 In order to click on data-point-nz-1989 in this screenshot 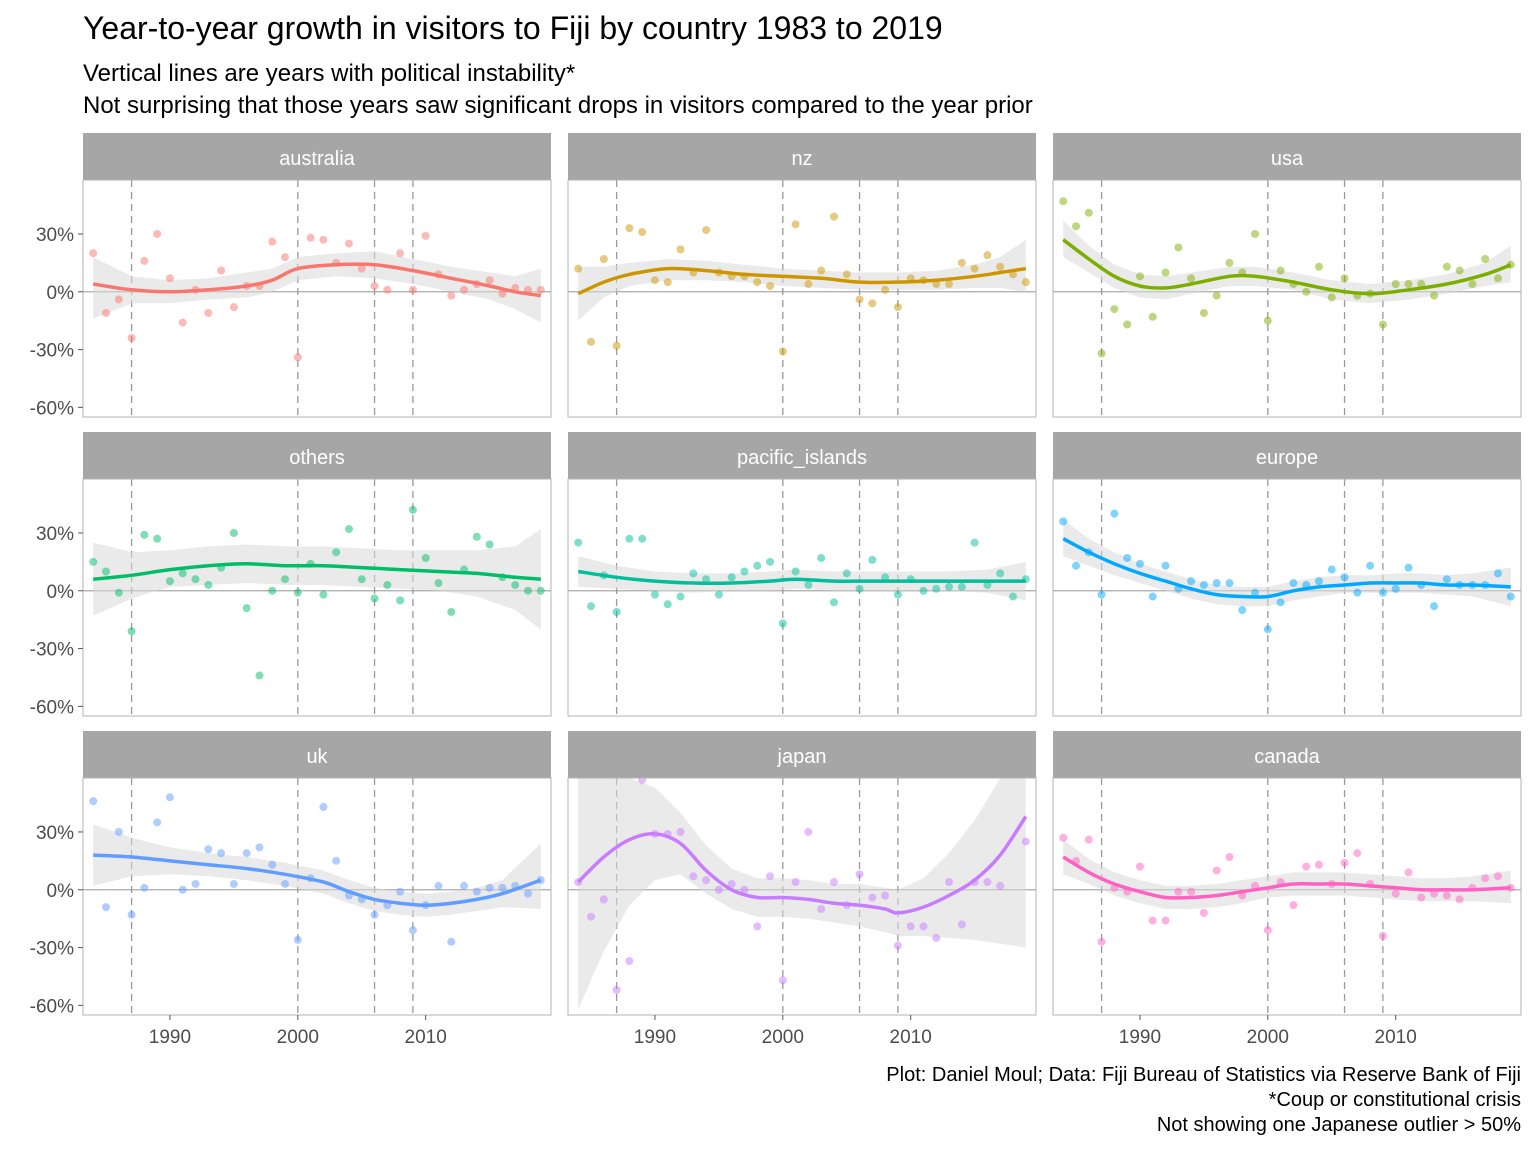, I will do `click(642, 232)`.